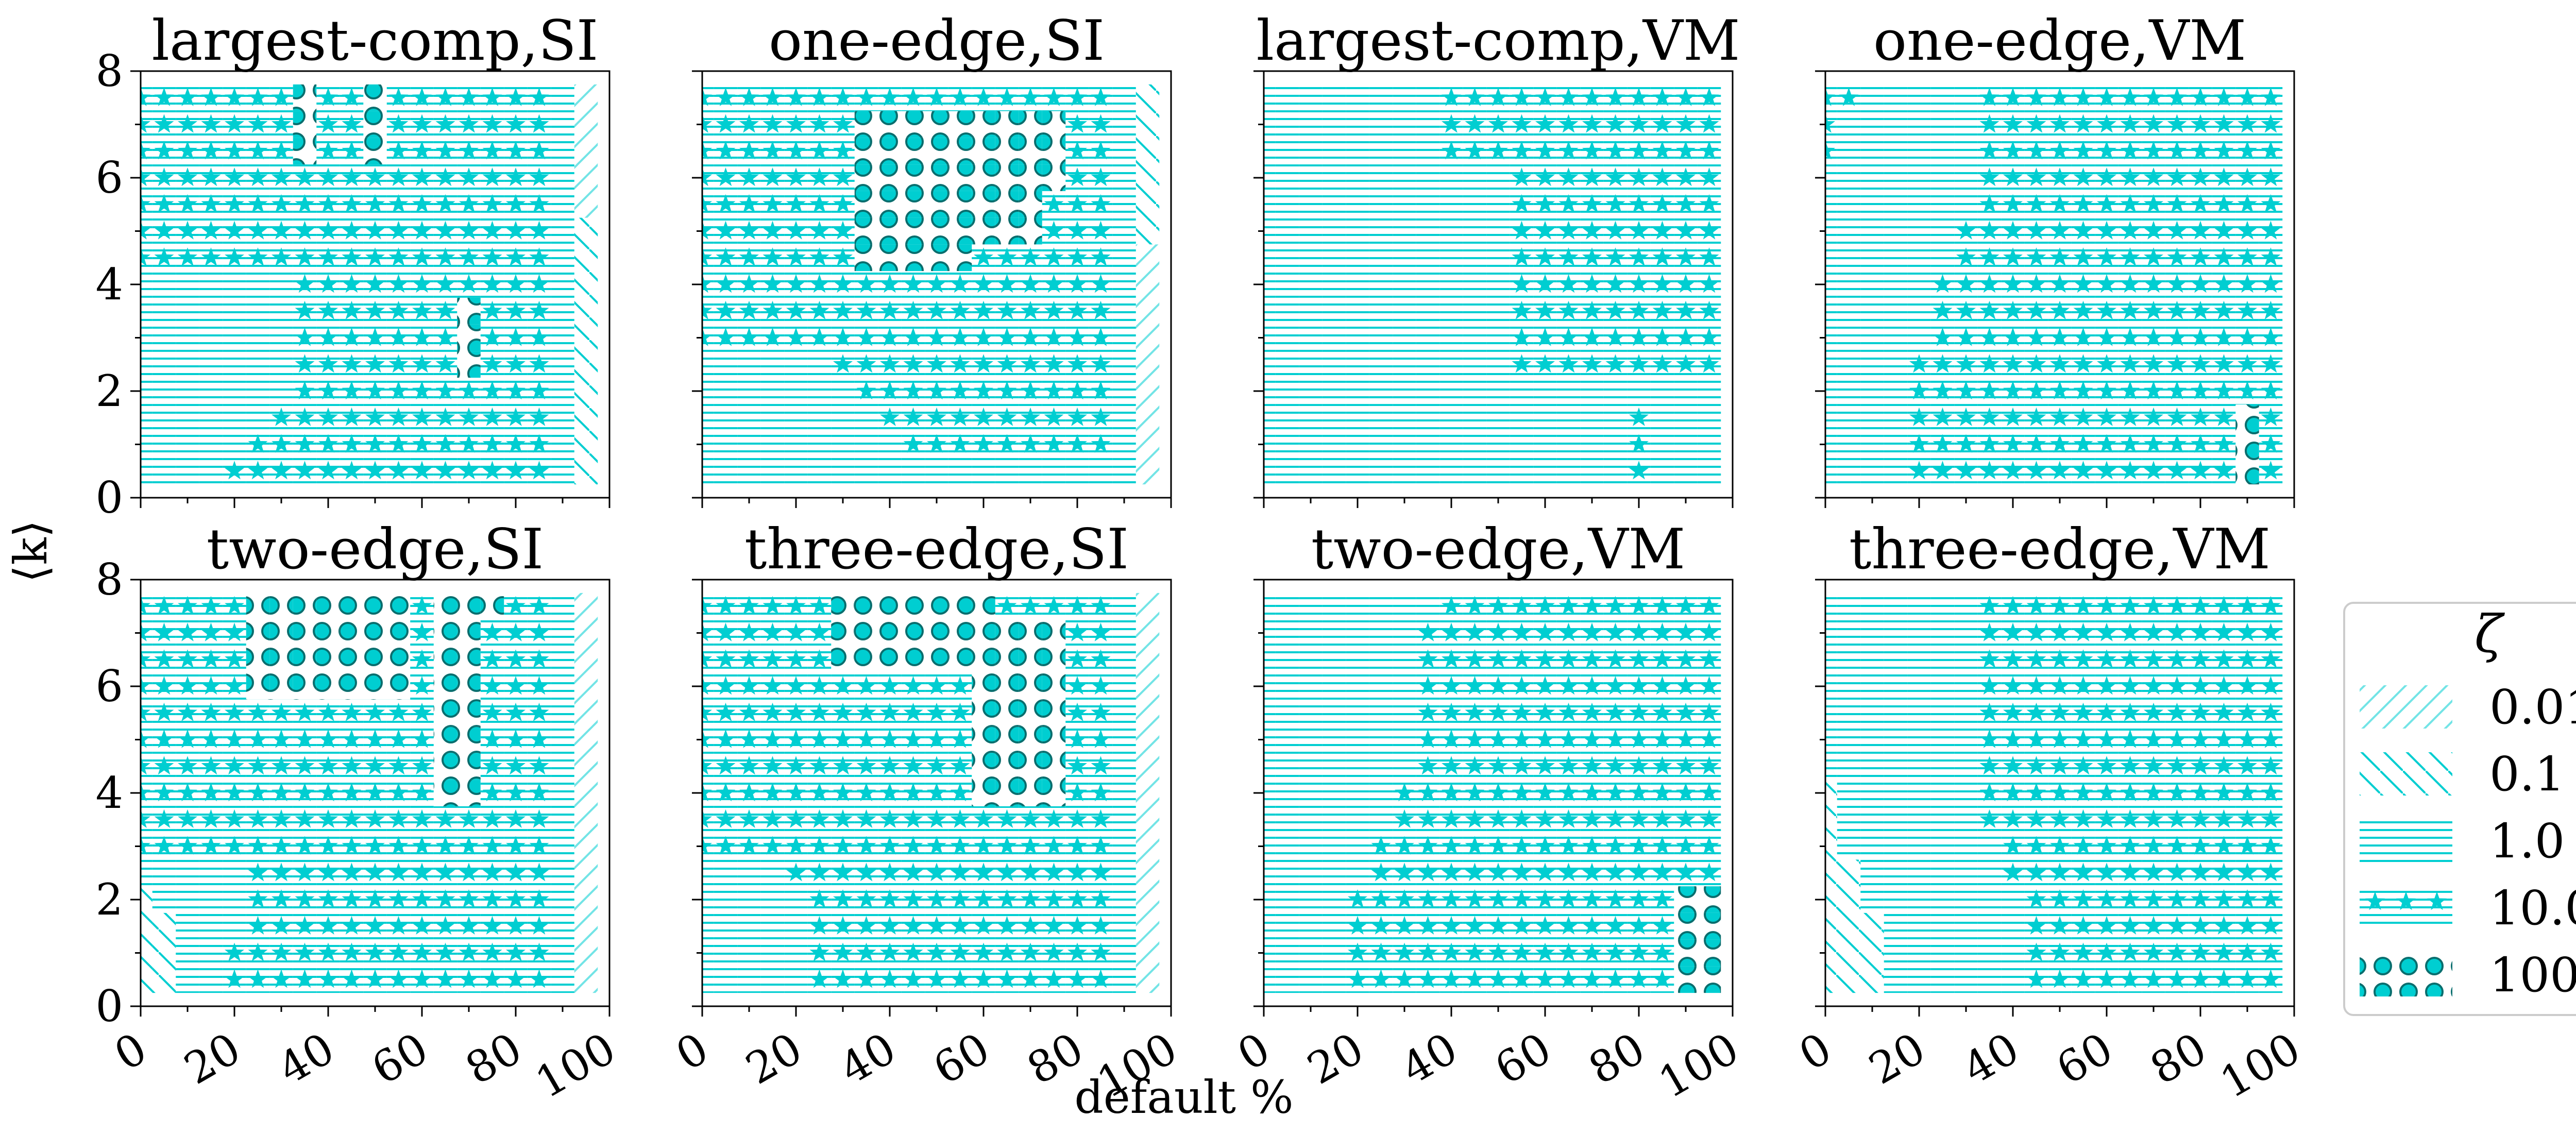 The image size is (2576, 1133). I want to click on panel-title: three-edge,SI, so click(936, 549).